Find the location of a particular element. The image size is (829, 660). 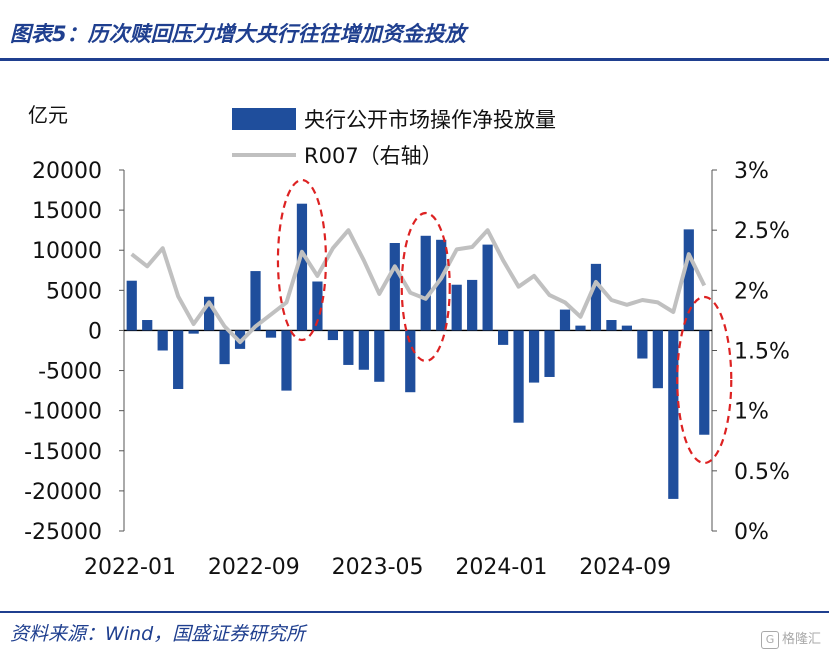

left-tick-label: -5000 is located at coordinates (70, 372).